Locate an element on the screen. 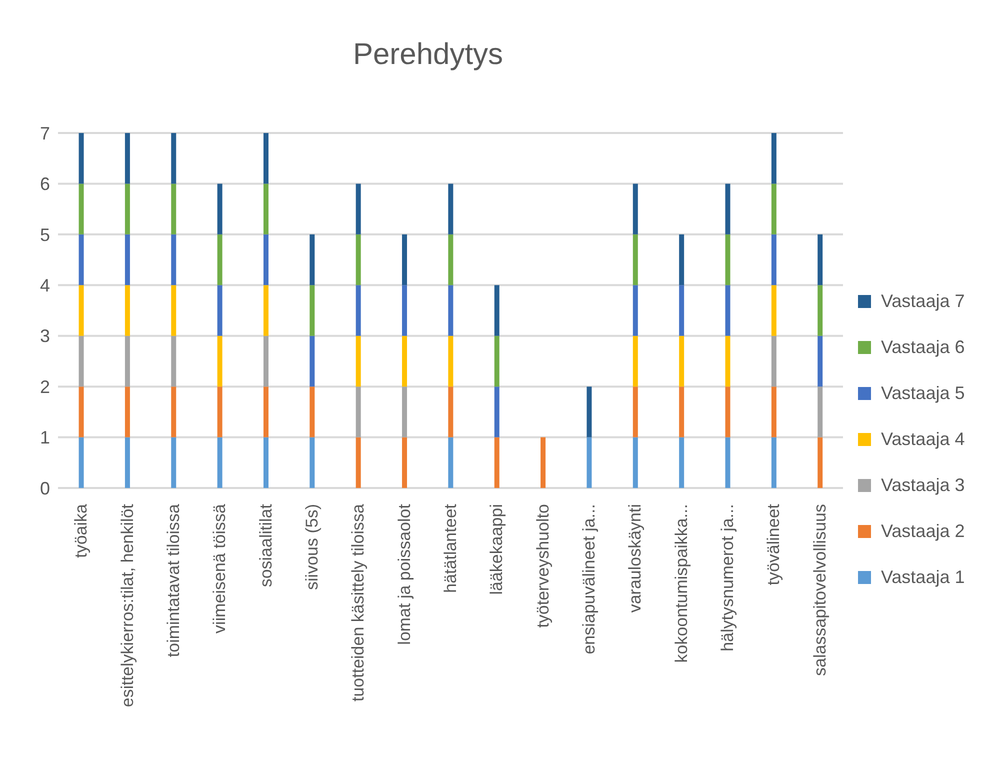 This screenshot has width=995, height=767. x-tick-label: viimeisenä töissä is located at coordinates (220, 568).